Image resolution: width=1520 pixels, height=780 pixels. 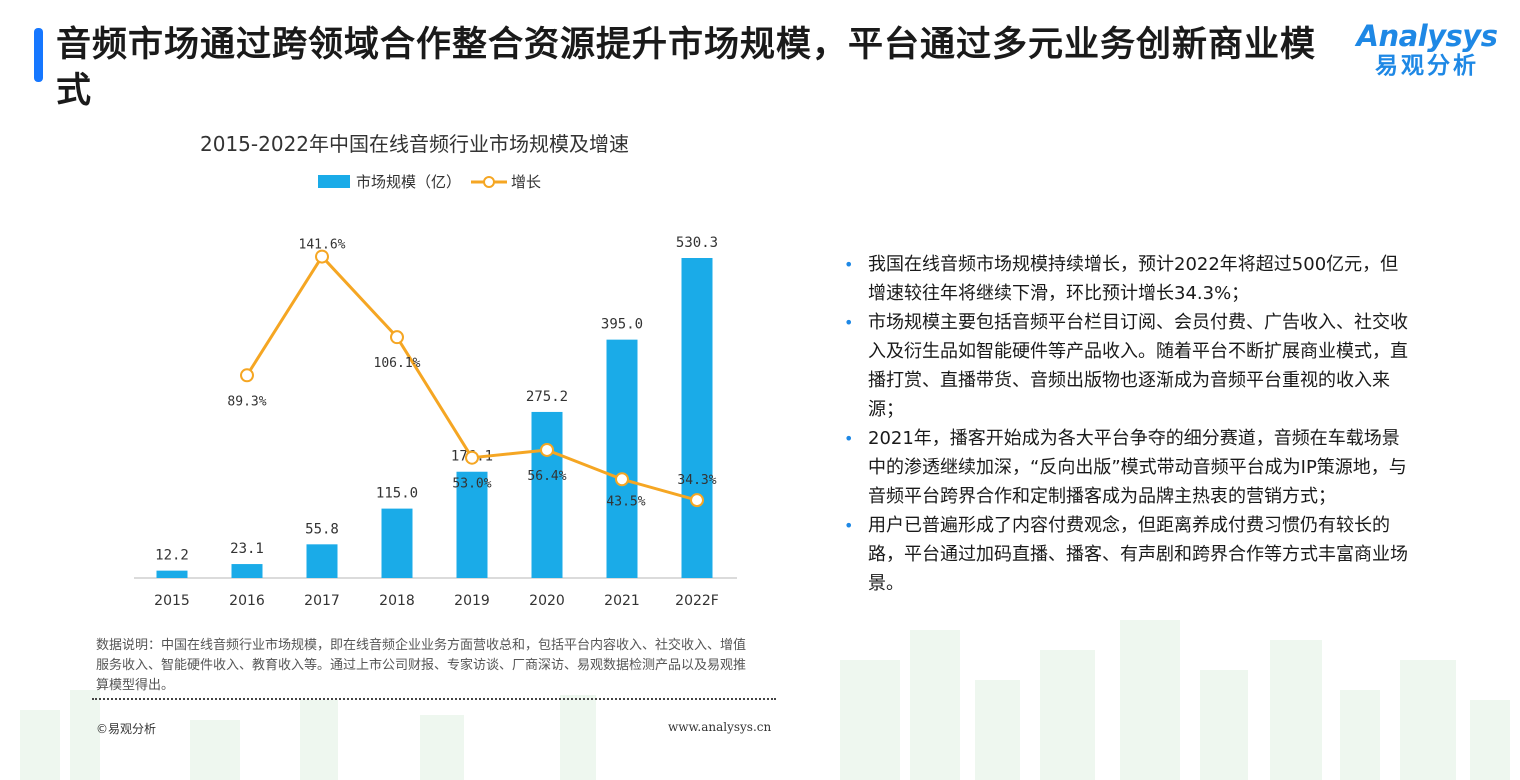 I want to click on bar-value-label: 395.0, so click(x=622, y=325).